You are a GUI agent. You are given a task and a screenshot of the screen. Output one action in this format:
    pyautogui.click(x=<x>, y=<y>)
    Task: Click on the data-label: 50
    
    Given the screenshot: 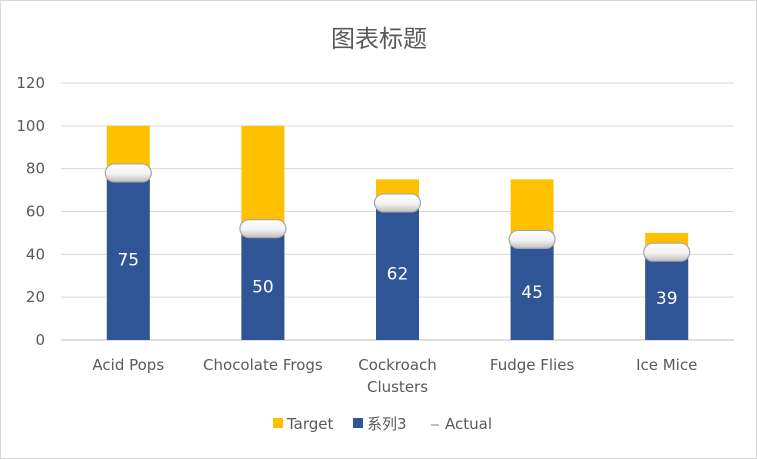 What is the action you would take?
    pyautogui.click(x=263, y=287)
    